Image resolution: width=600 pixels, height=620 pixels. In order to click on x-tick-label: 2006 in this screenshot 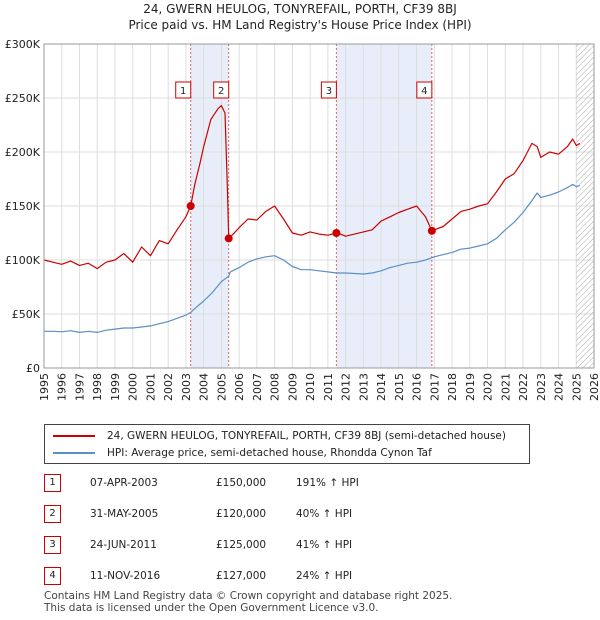, I will do `click(239, 387)`.